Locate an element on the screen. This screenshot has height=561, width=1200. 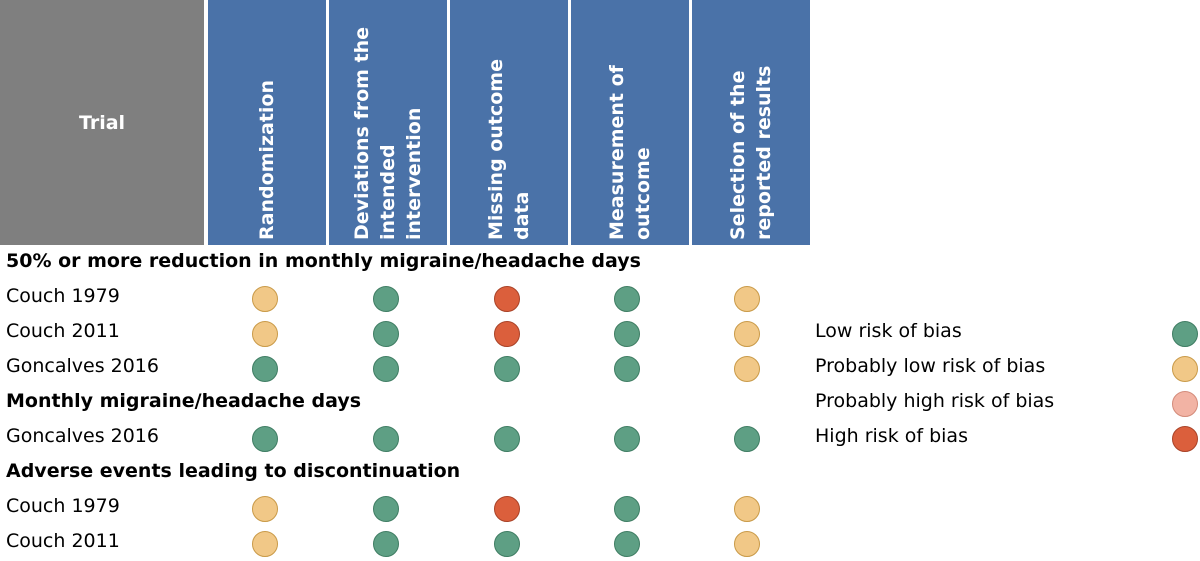
column-header-line: intervention is located at coordinates (414, 173).